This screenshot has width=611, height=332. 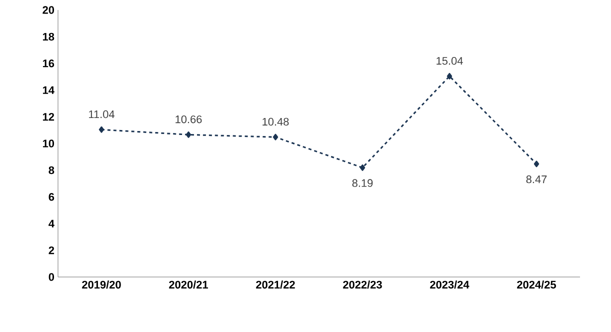 I want to click on y-tick-label: 12, so click(x=48, y=116).